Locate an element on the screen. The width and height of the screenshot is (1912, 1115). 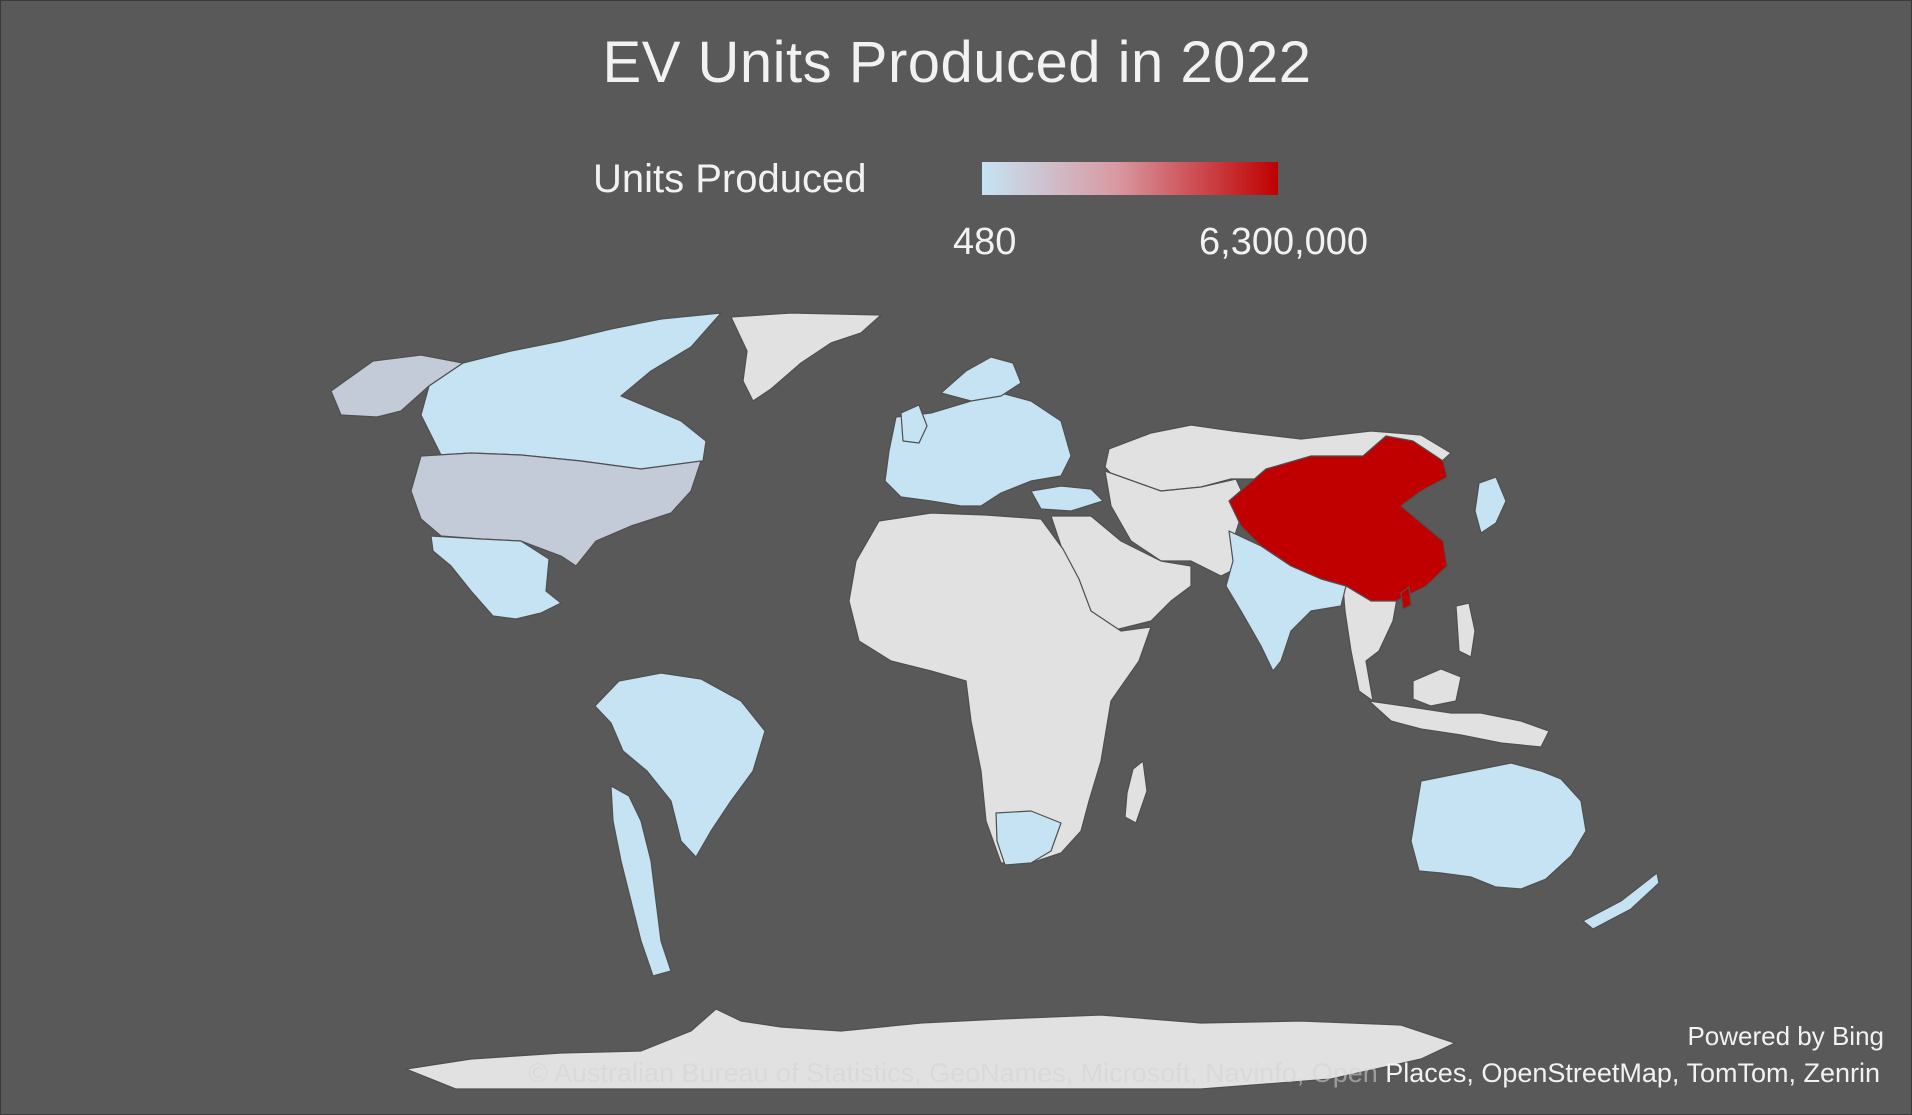
uk-region is located at coordinates (914, 424).